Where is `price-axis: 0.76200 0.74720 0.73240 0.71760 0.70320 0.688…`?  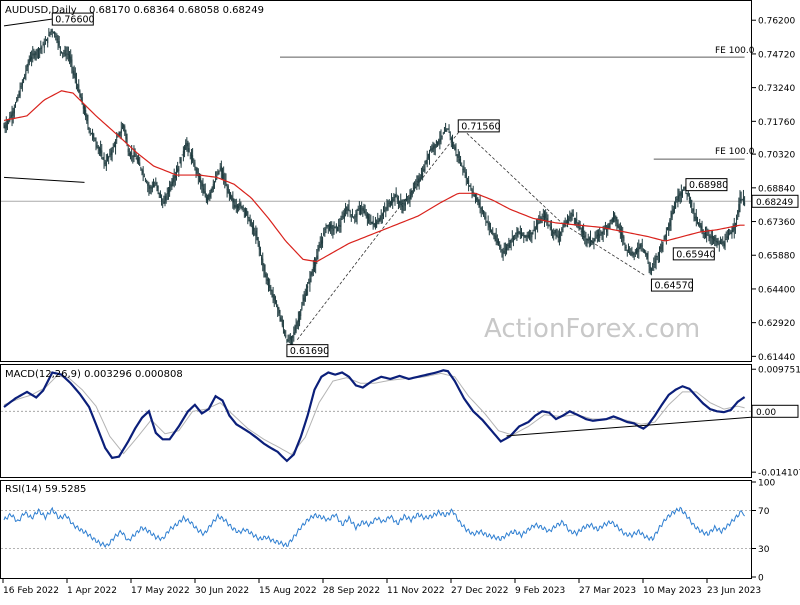
price-axis: 0.76200 0.74720 0.73240 0.71760 0.70320 0.688… is located at coordinates (773, 190).